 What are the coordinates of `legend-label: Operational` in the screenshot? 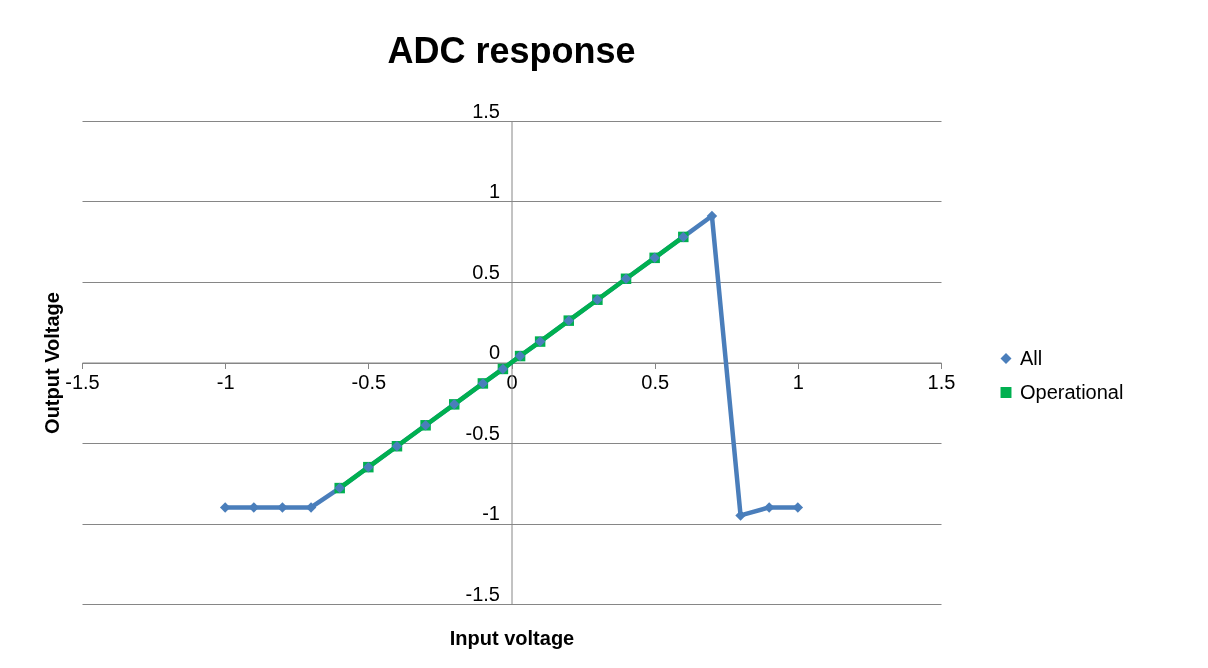 It's located at (1072, 391).